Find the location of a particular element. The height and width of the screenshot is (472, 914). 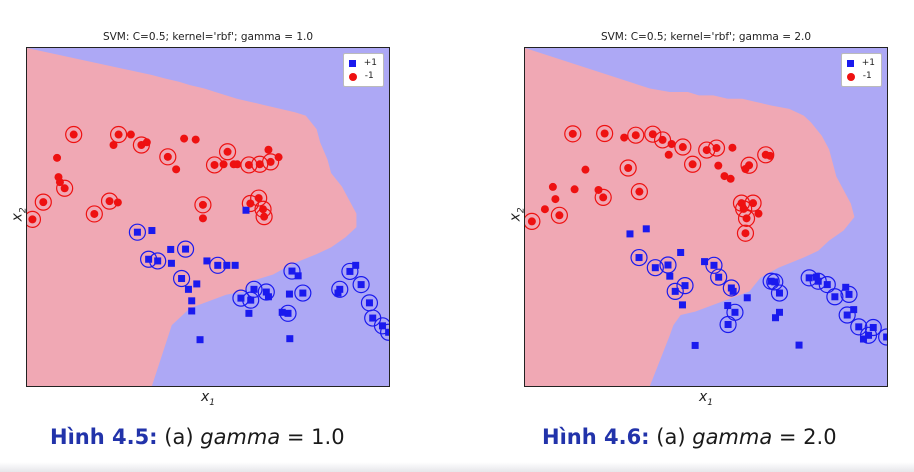

legend-label: -1 is located at coordinates (369, 76).